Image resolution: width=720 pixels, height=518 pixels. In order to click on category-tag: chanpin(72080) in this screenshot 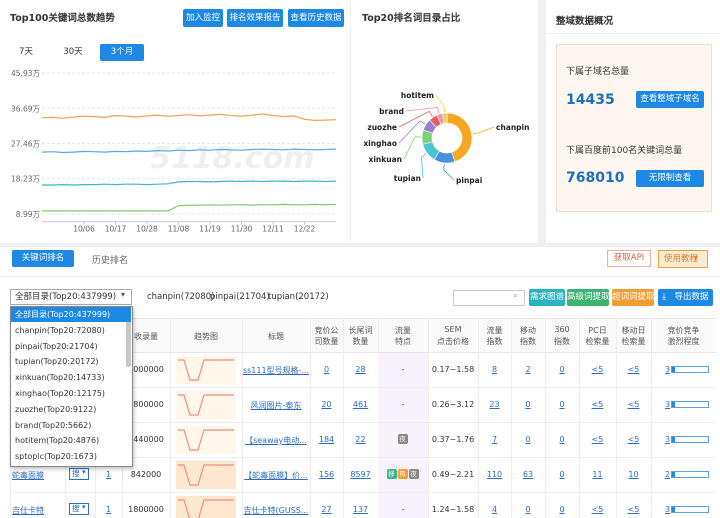, I will do `click(181, 297)`.